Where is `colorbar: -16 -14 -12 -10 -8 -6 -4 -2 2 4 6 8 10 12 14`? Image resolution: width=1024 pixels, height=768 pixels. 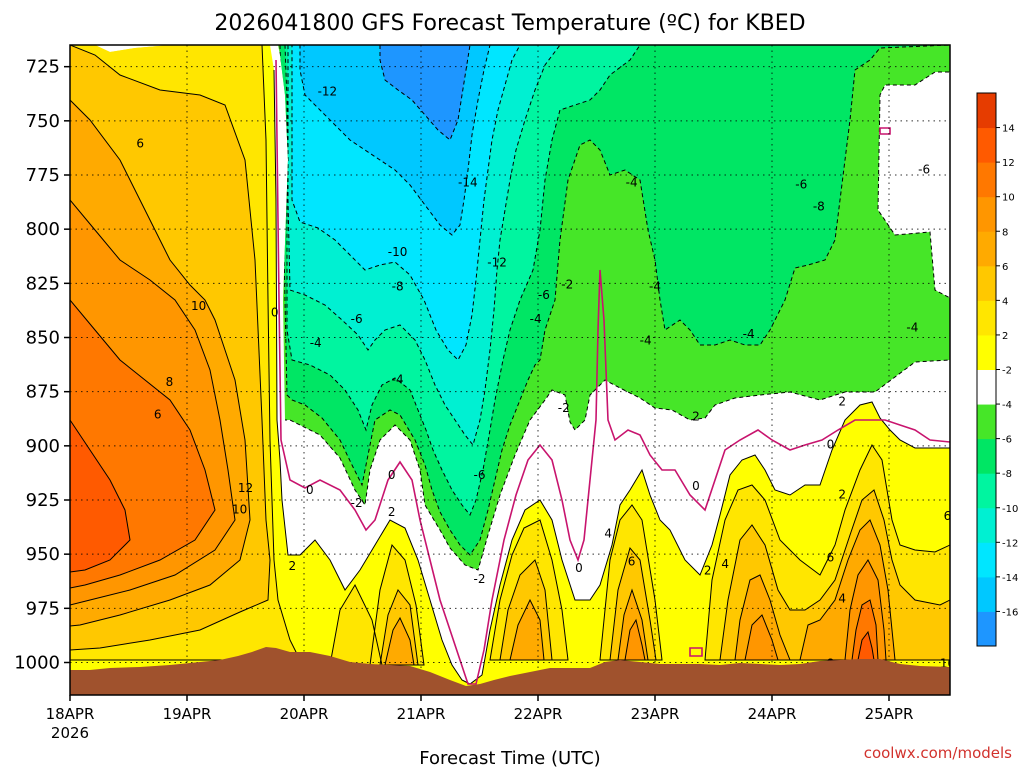 colorbar: -16 -14 -12 -10 -8 -6 -4 -2 2 4 6 8 10 12 14 is located at coordinates (997, 369).